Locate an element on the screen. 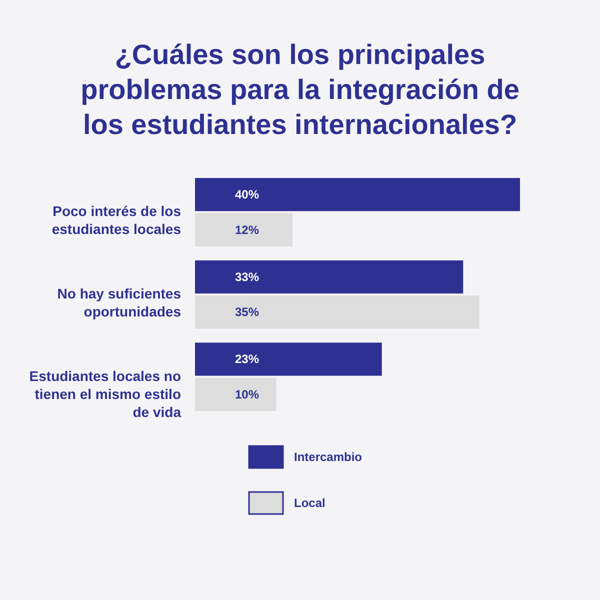 The width and height of the screenshot is (600, 600). y-tick-label: Poco interés de los estudiantes locales is located at coordinates (117, 220).